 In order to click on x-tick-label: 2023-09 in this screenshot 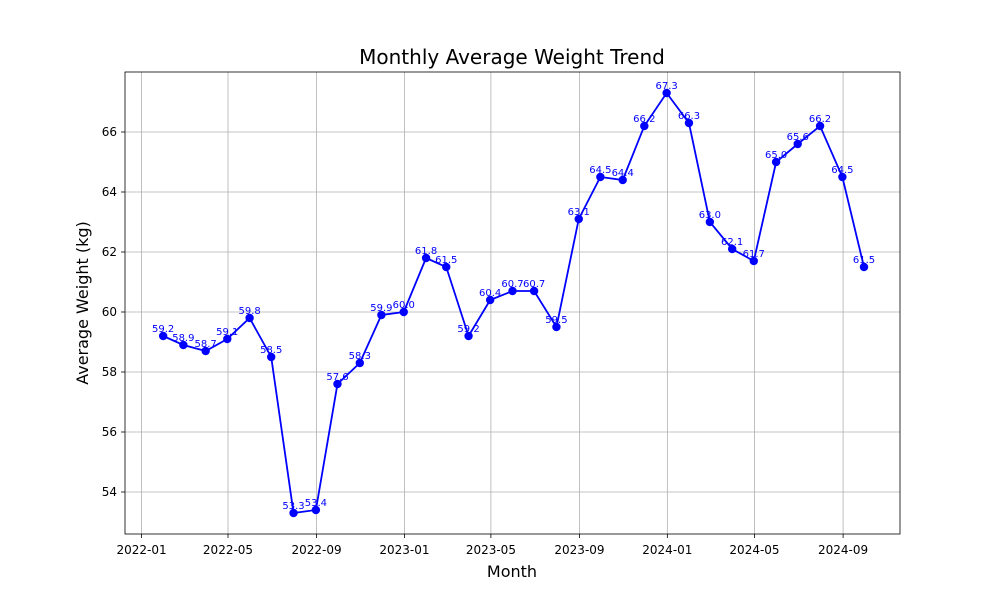, I will do `click(579, 550)`.